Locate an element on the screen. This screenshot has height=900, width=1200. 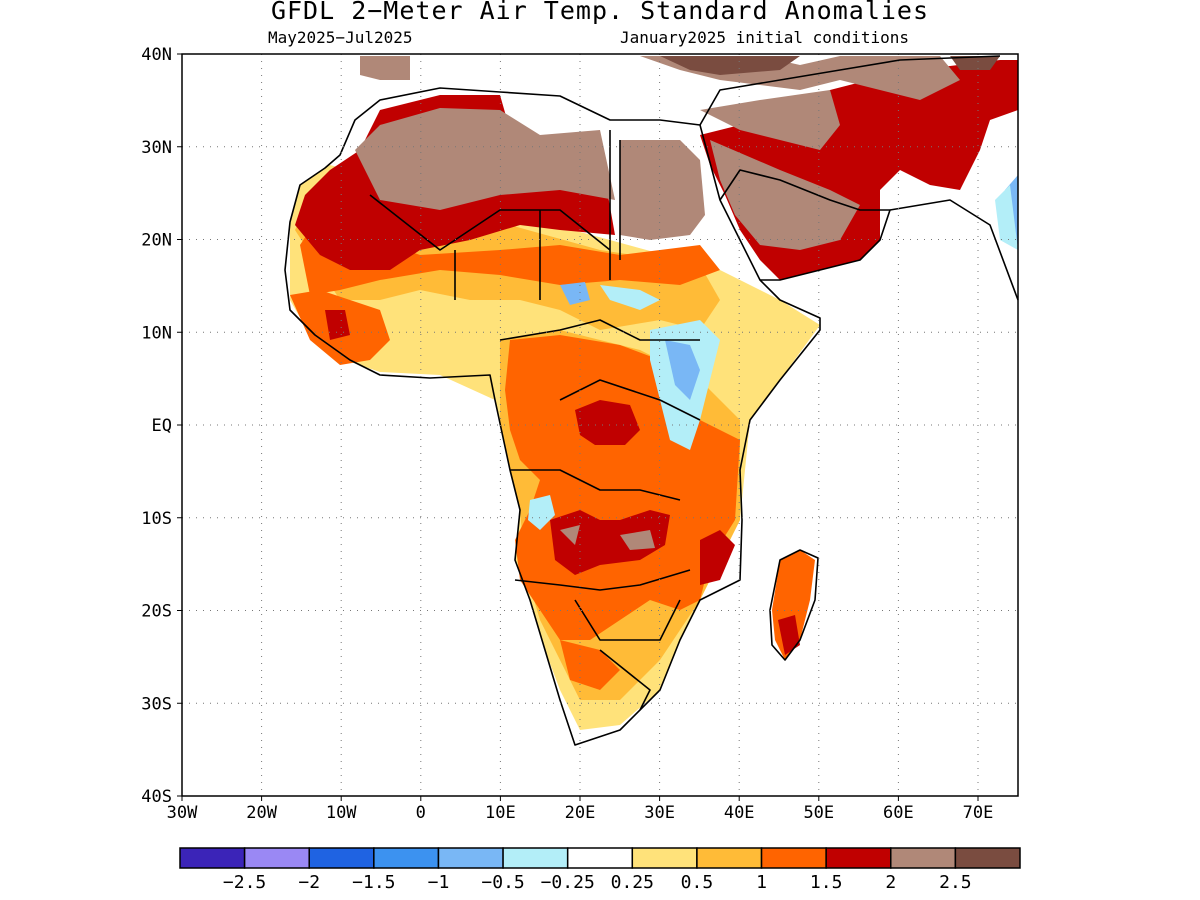
forecast-period: May2025−Jul2025 is located at coordinates (340, 37).